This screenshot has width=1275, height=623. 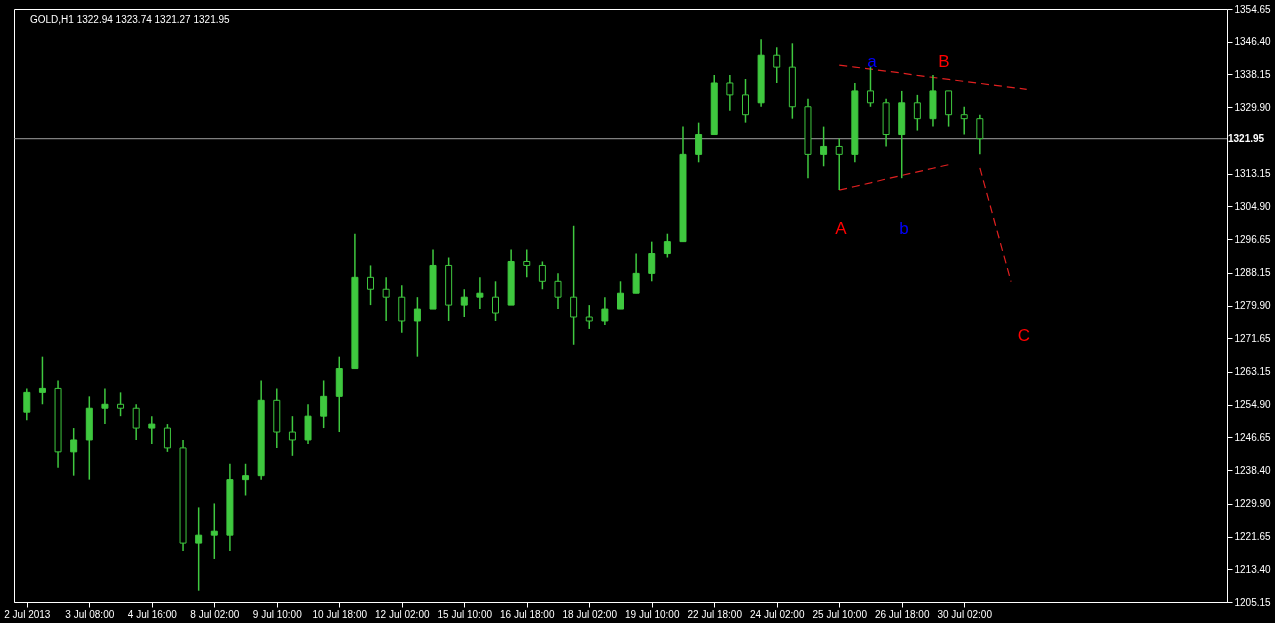 I want to click on x-tick-label: 15 Jul 10:00, so click(x=465, y=614).